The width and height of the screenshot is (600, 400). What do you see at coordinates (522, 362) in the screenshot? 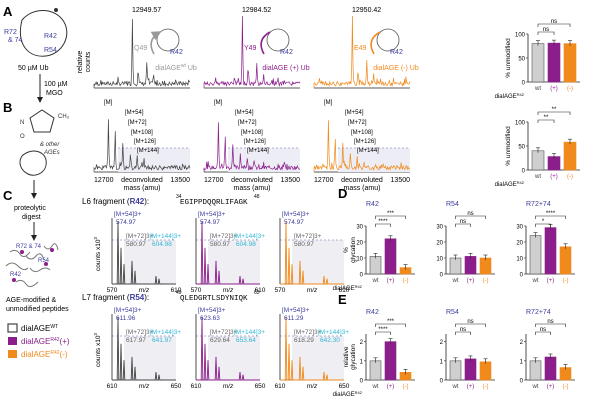
I see `y-tick-label: 1` at bounding box center [522, 362].